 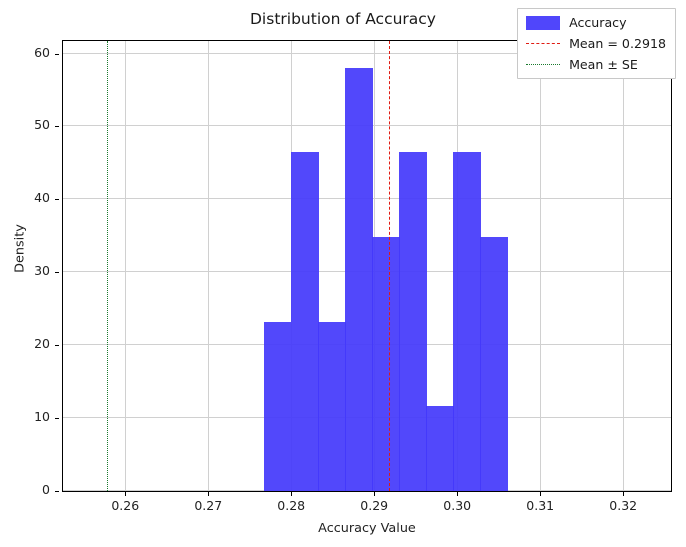 What do you see at coordinates (42, 271) in the screenshot?
I see `y-tick-label: 30` at bounding box center [42, 271].